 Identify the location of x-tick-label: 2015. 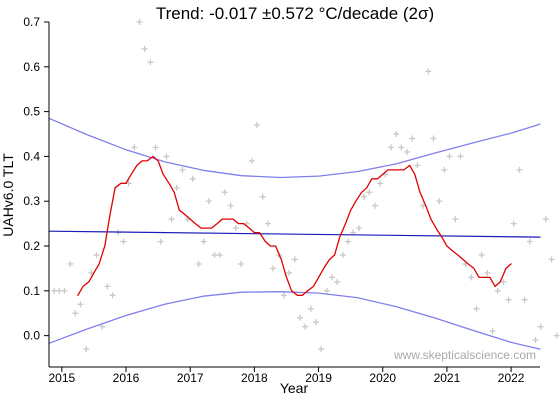
(61, 378).